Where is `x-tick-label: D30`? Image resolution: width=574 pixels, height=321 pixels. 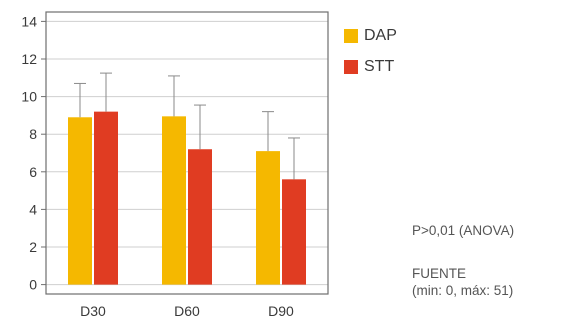
x-tick-label: D30 is located at coordinates (93, 311).